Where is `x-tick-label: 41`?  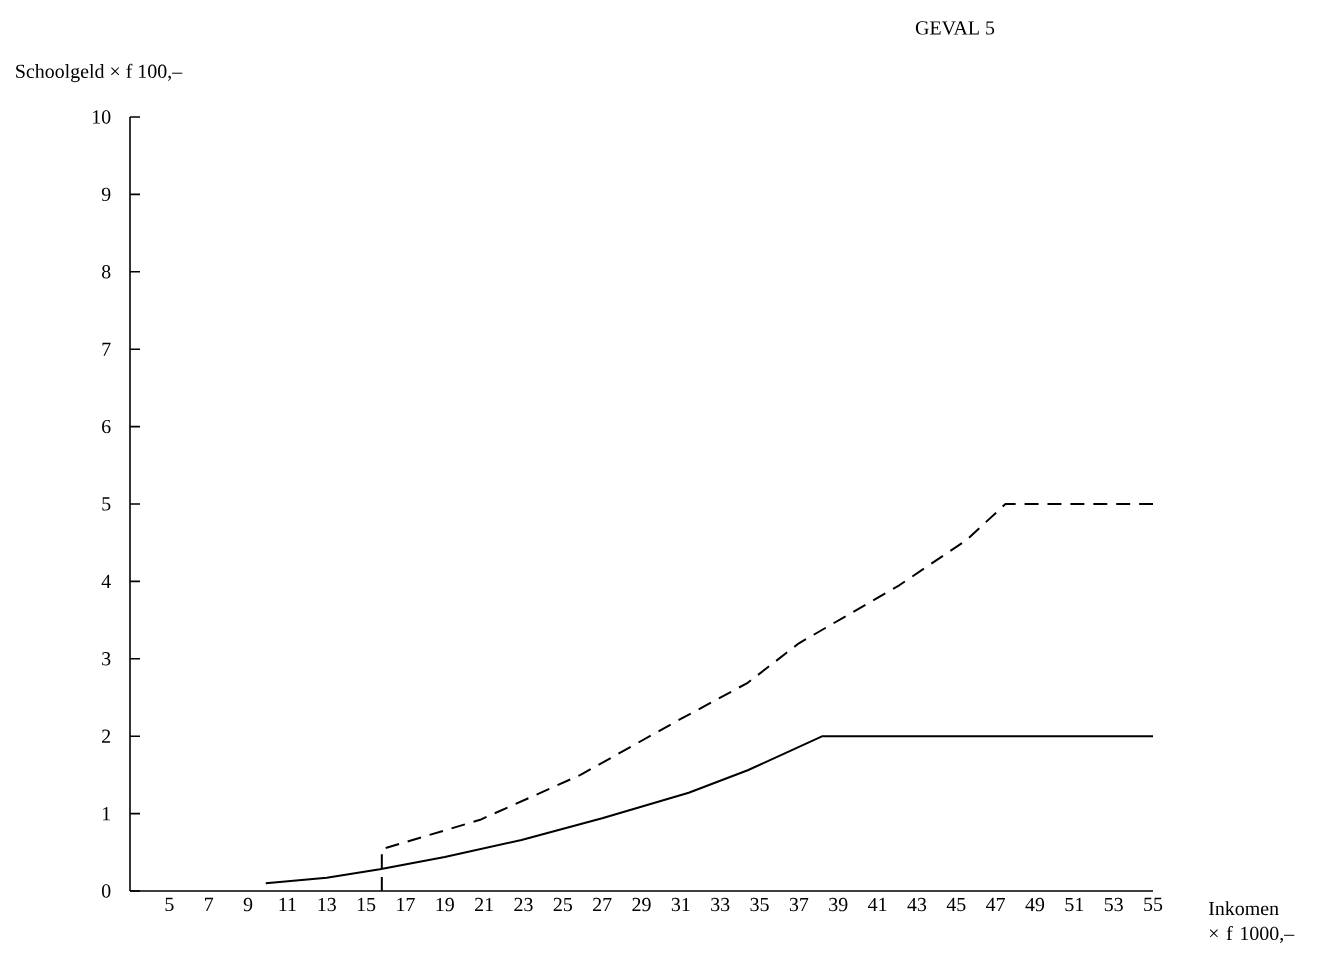 x-tick-label: 41 is located at coordinates (877, 904).